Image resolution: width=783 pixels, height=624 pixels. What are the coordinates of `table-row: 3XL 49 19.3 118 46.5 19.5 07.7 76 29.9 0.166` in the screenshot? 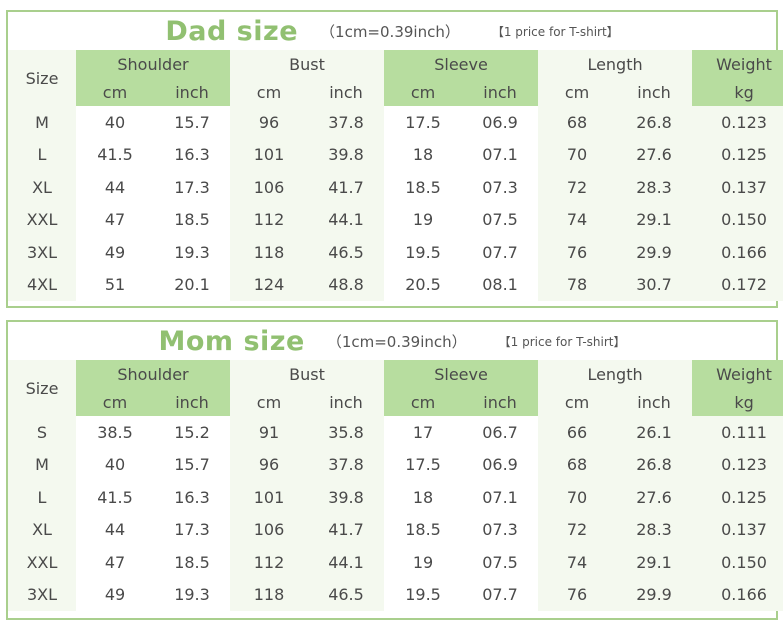 It's located at (395, 252).